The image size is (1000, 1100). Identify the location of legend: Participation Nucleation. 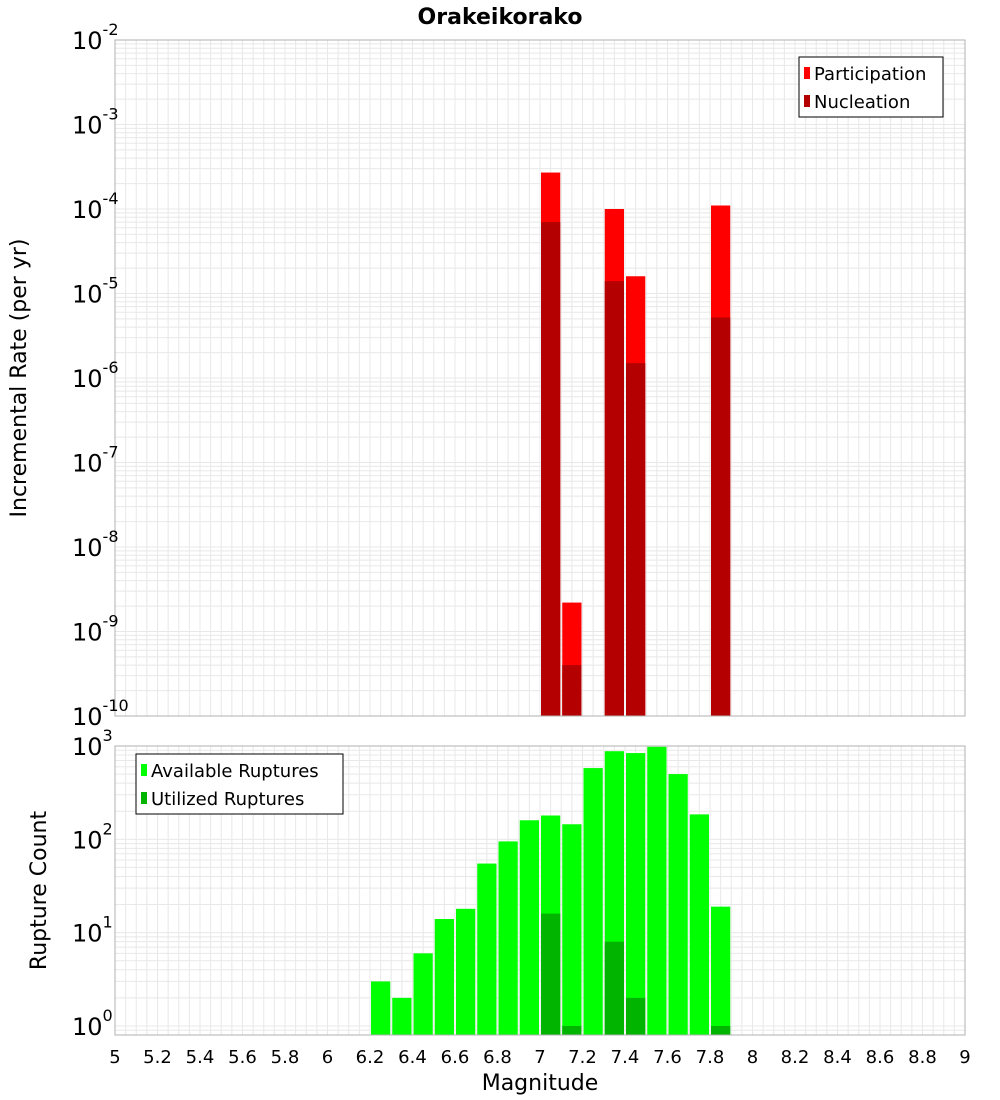
(871, 87).